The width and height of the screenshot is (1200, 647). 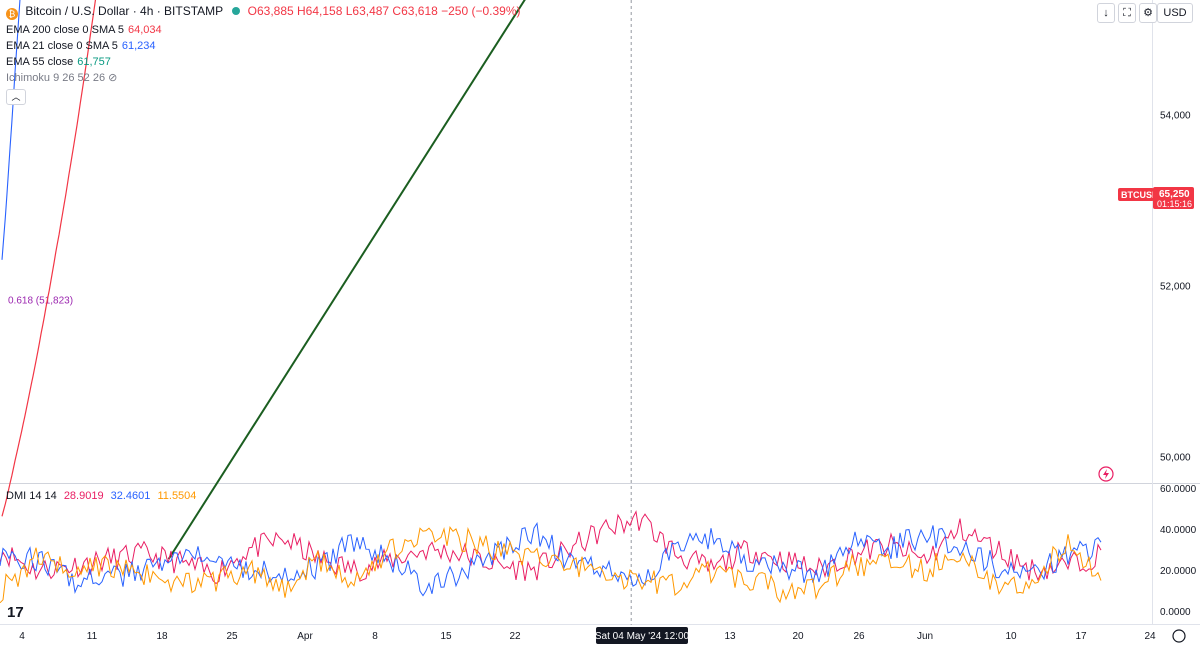 What do you see at coordinates (1106, 13) in the screenshot?
I see `arrow-down-icon: ↓` at bounding box center [1106, 13].